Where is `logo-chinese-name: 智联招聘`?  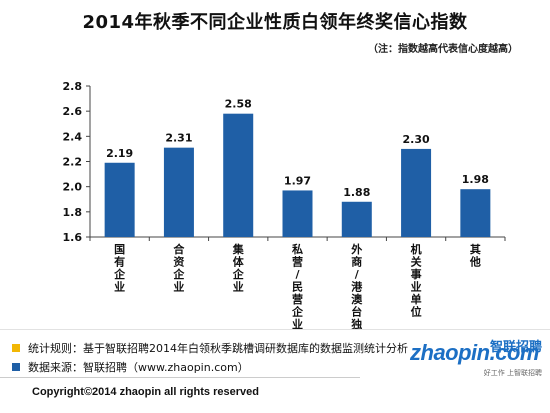
logo-chinese-name: 智联招聘 is located at coordinates (515, 347).